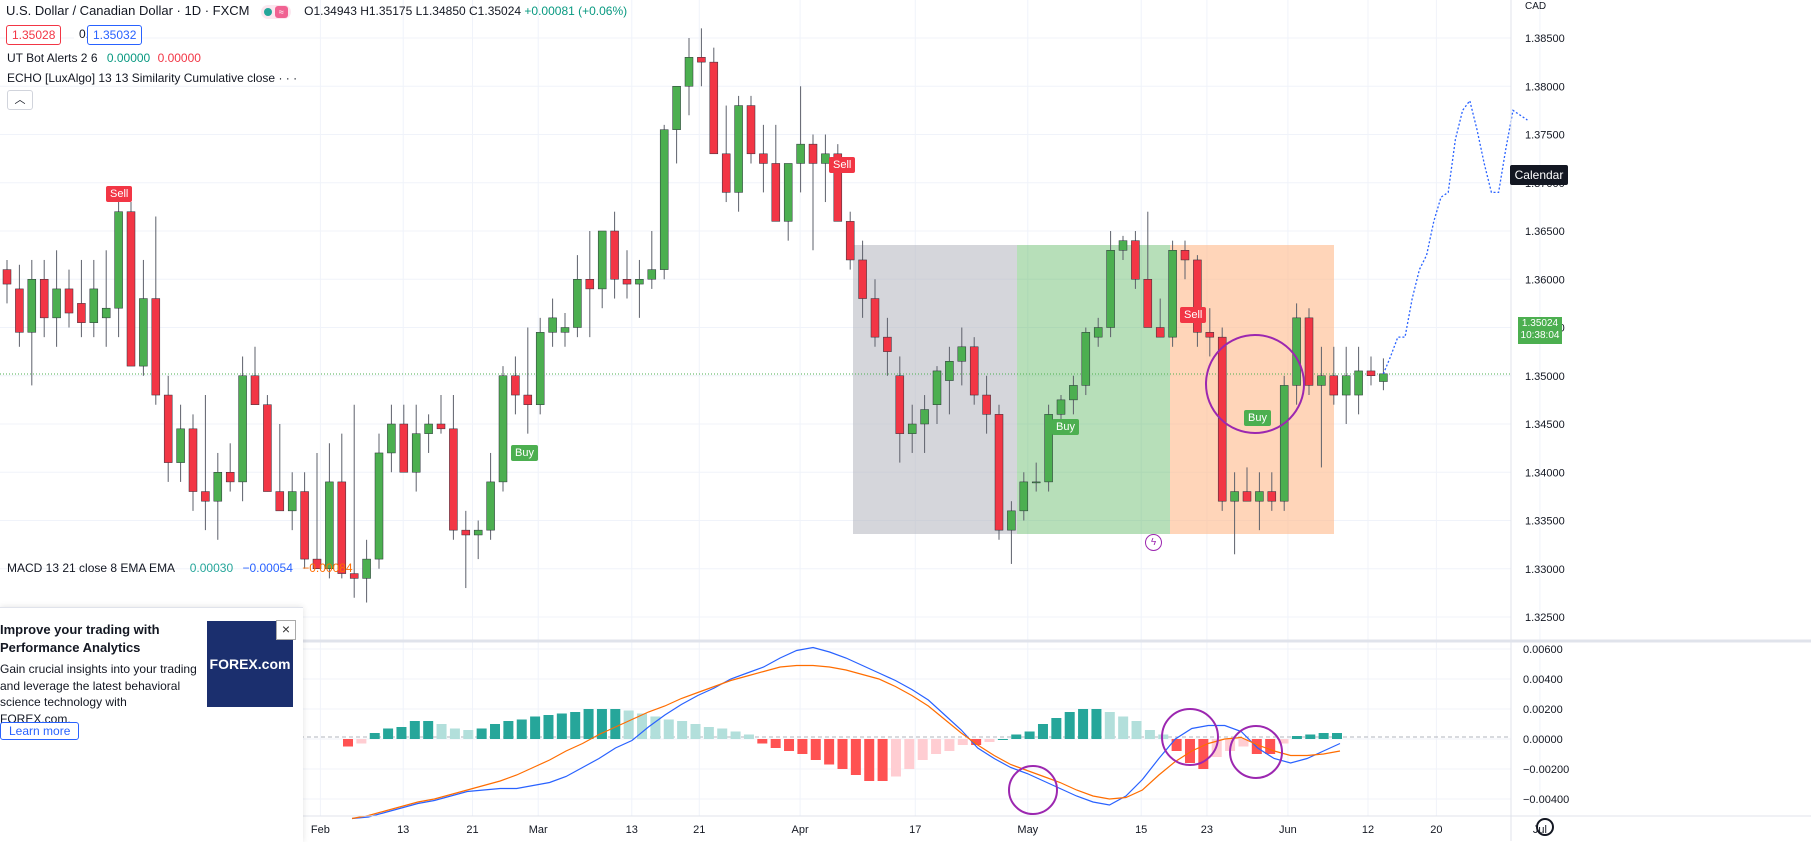 The image size is (1811, 842). I want to click on buy-signal-label: Buy, so click(1257, 418).